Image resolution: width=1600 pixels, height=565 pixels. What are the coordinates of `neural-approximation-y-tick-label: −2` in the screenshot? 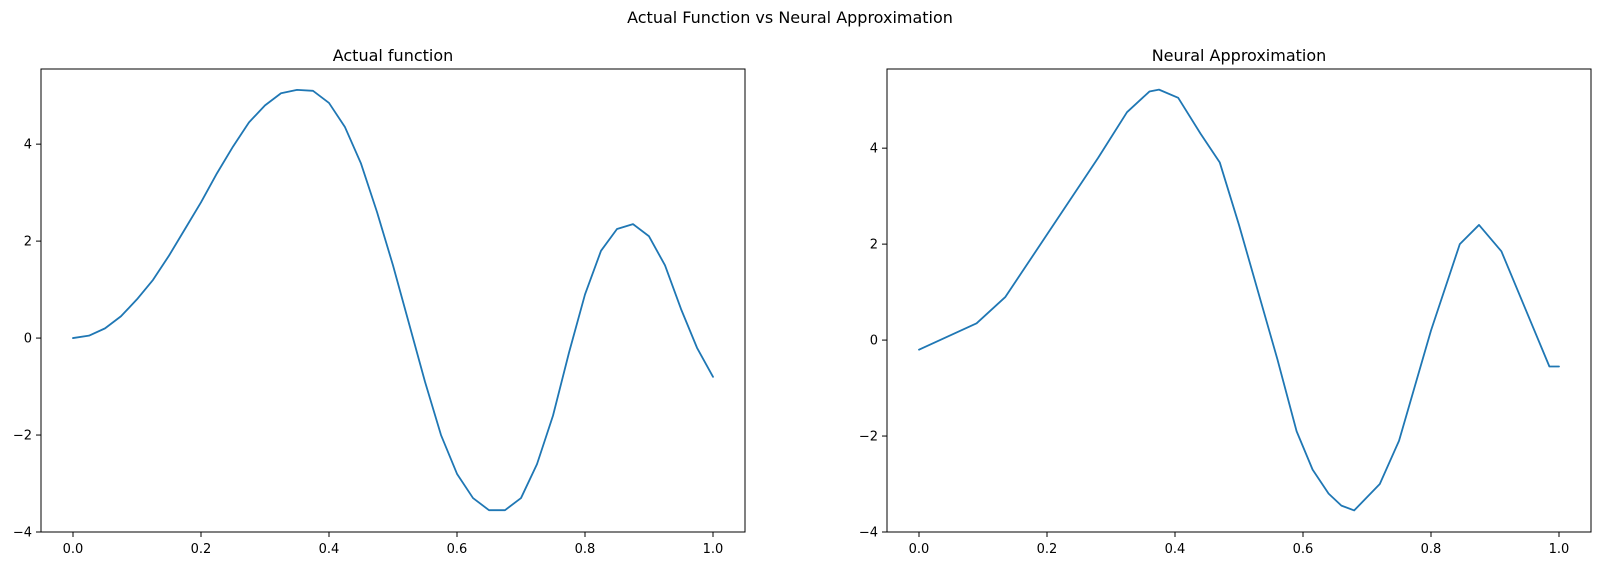 It's located at (868, 437).